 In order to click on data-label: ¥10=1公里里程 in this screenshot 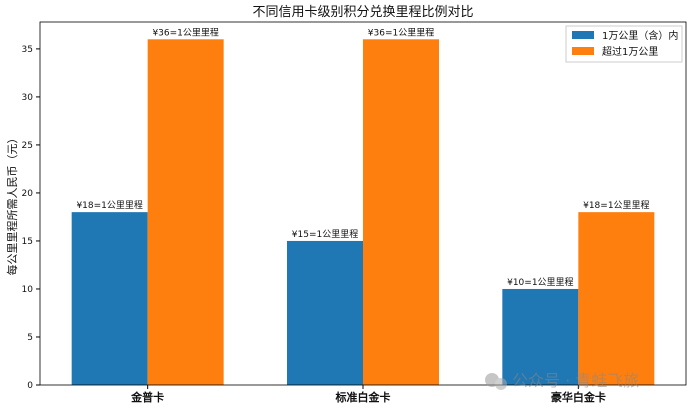, I will do `click(540, 282)`.